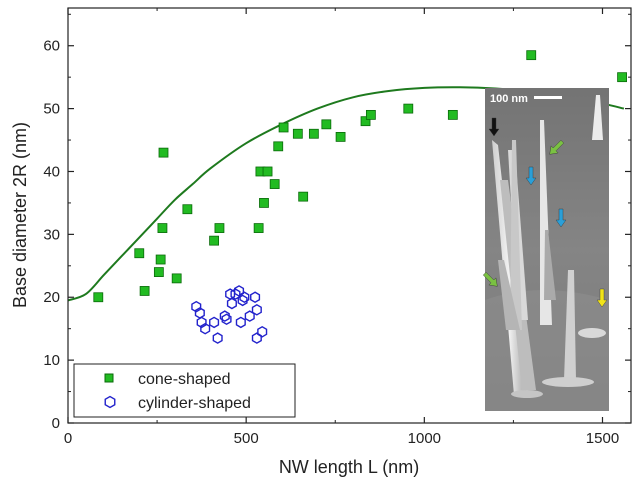  What do you see at coordinates (51, 360) in the screenshot?
I see `y-tick-label: 10` at bounding box center [51, 360].